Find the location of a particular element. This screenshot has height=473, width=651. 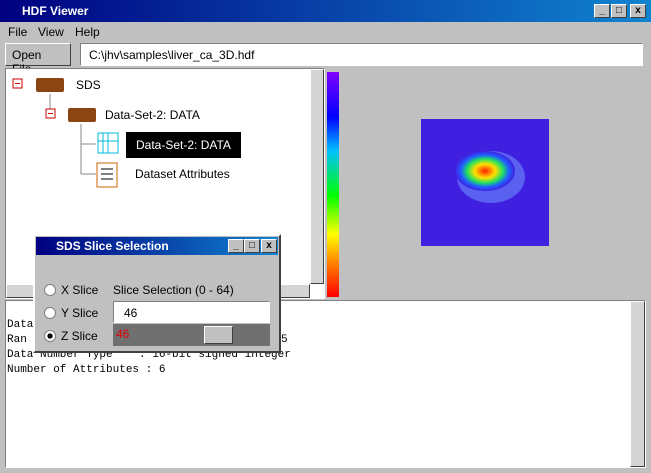

tree-lines is located at coordinates (65, 133).